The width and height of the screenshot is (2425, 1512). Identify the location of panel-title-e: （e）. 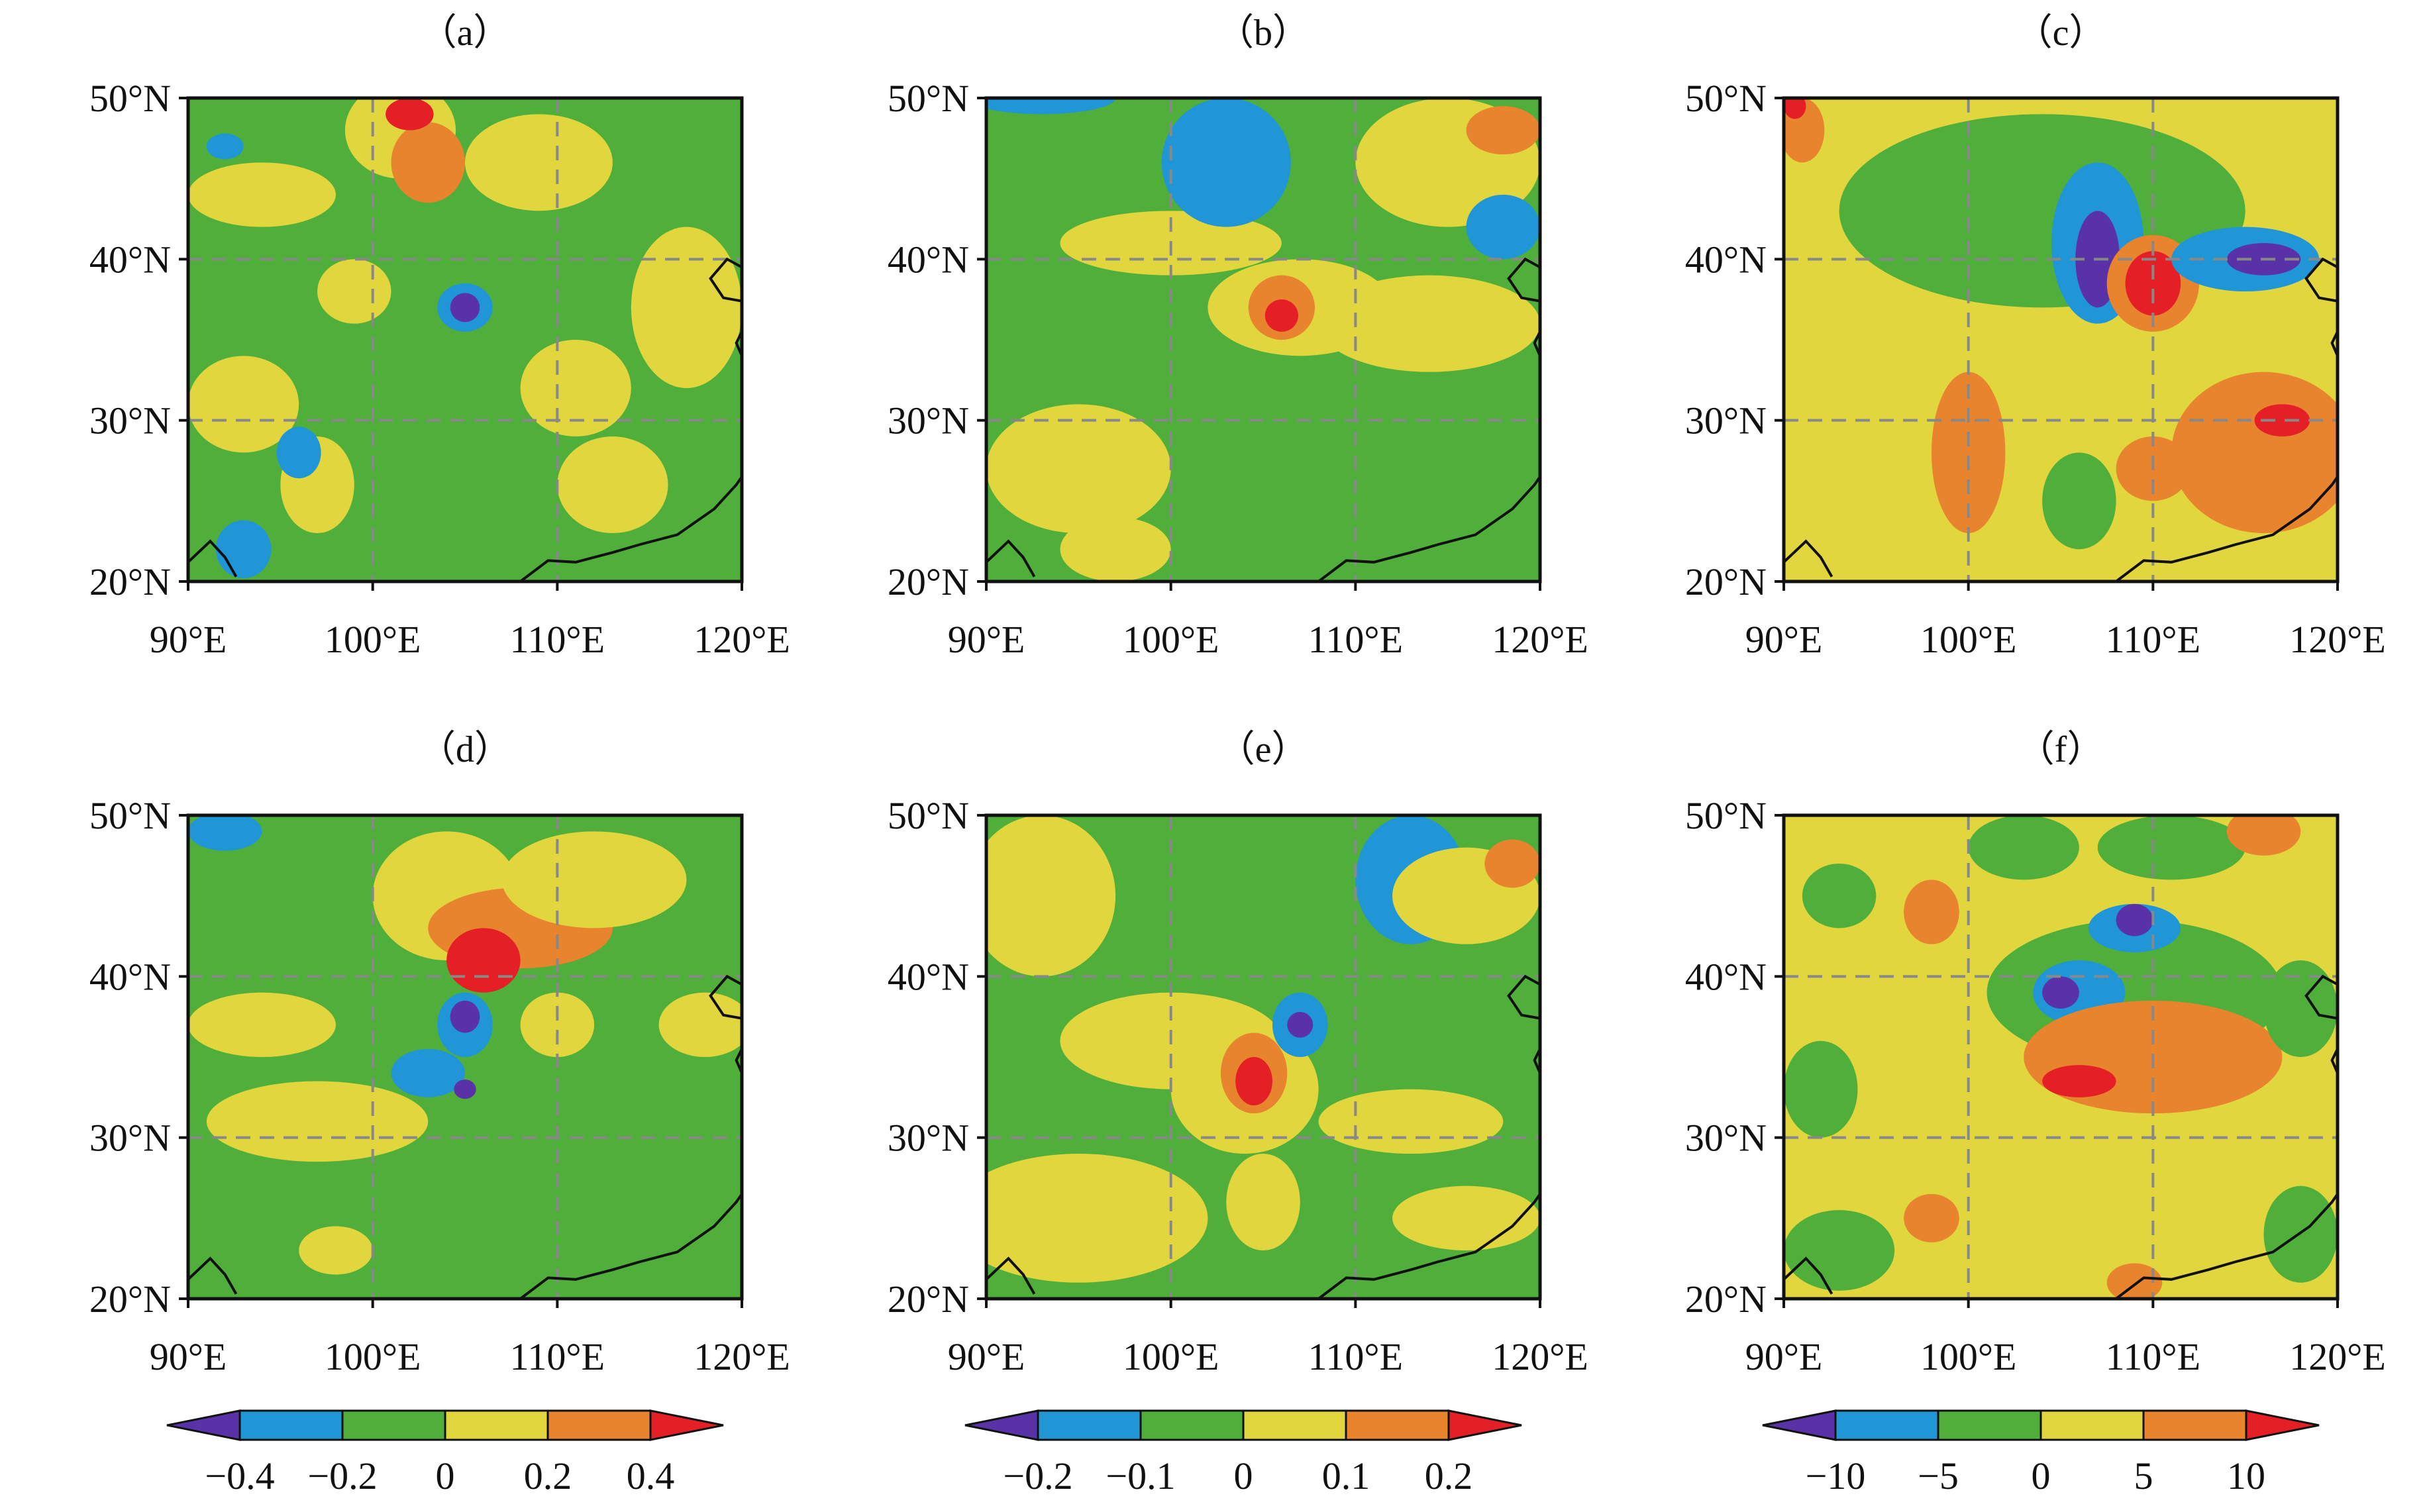
(1263, 750).